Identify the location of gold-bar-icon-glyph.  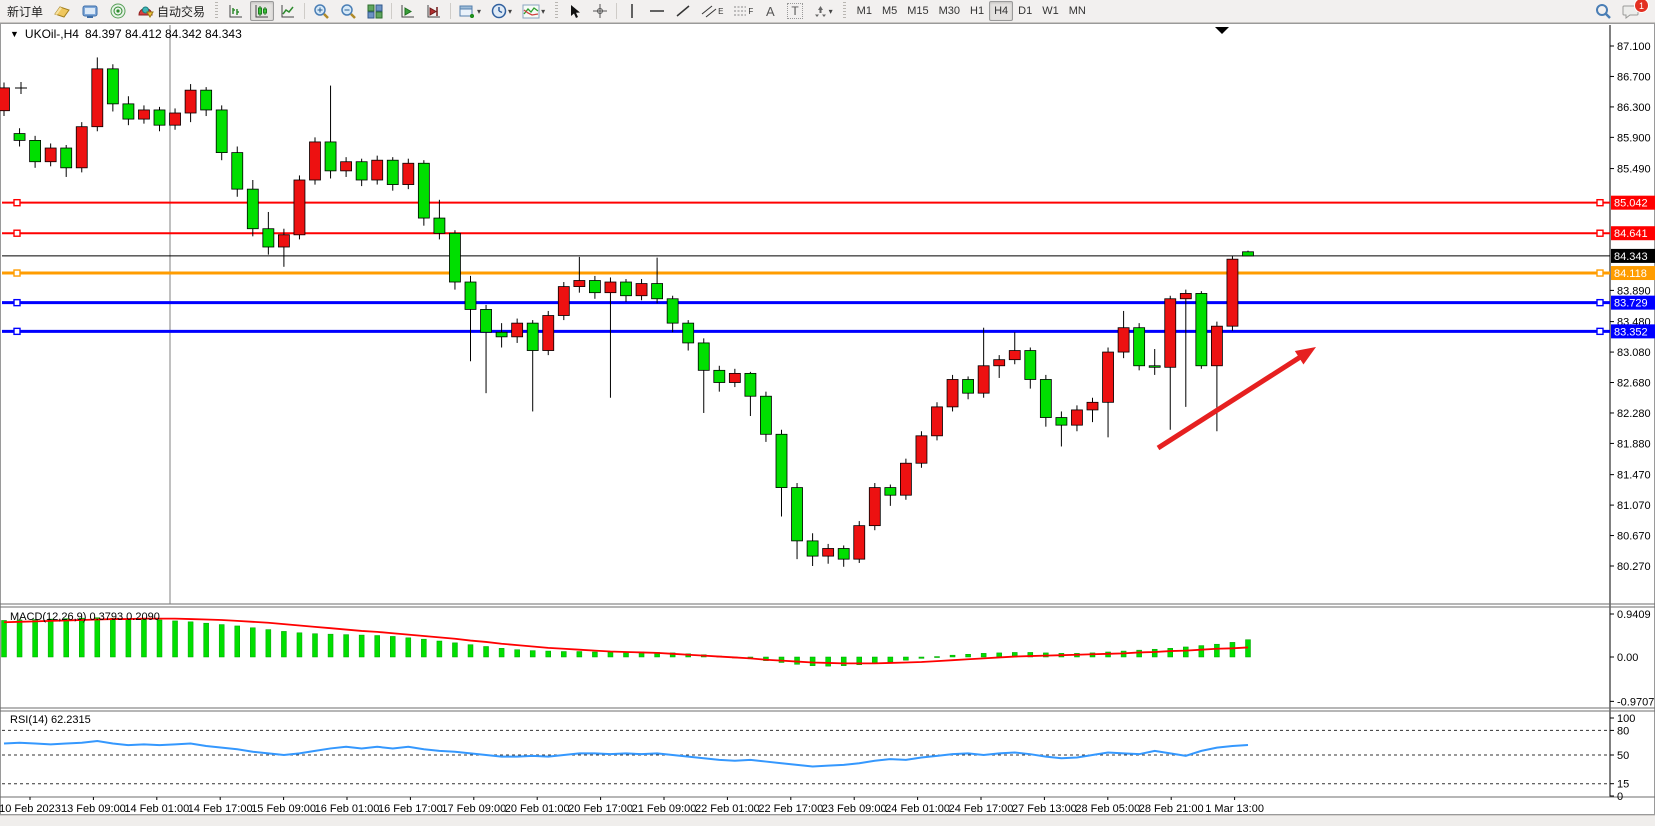
(62, 12).